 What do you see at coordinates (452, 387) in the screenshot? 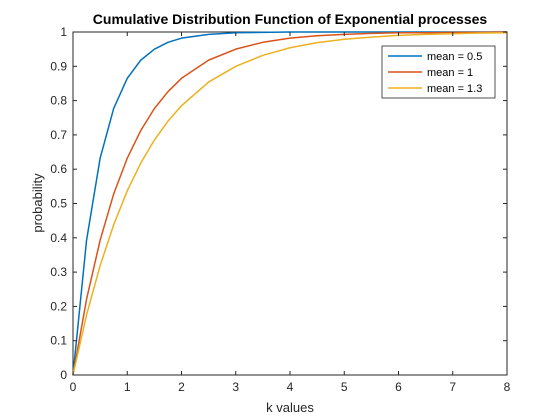
I see `x-tick-label: 7` at bounding box center [452, 387].